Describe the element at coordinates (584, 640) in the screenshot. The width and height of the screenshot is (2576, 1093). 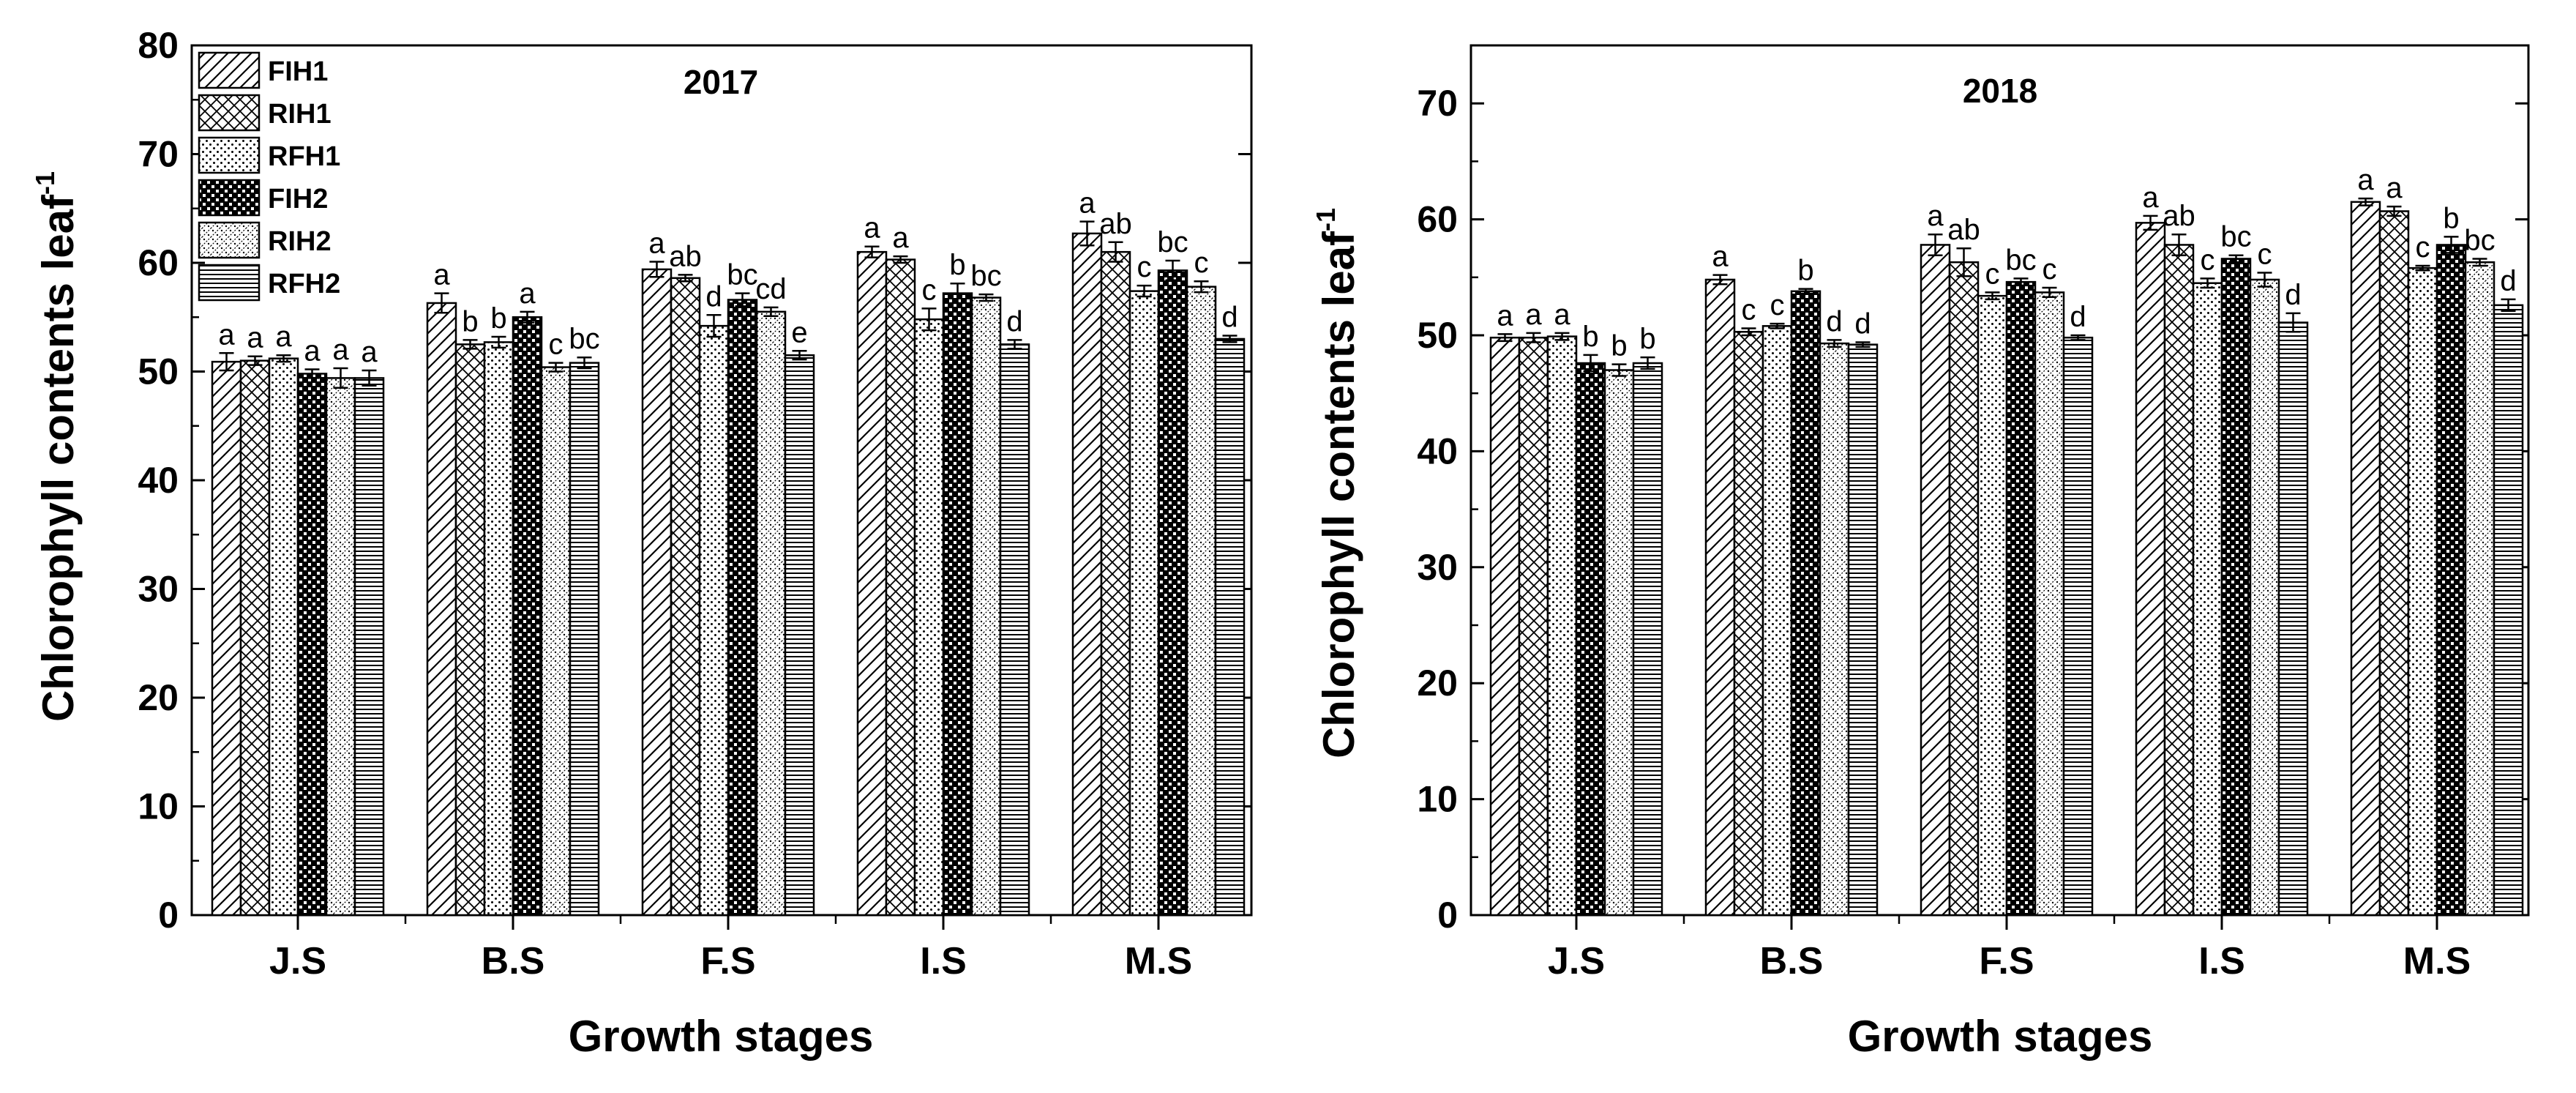
I see `bar-RFH2-B.S` at that location.